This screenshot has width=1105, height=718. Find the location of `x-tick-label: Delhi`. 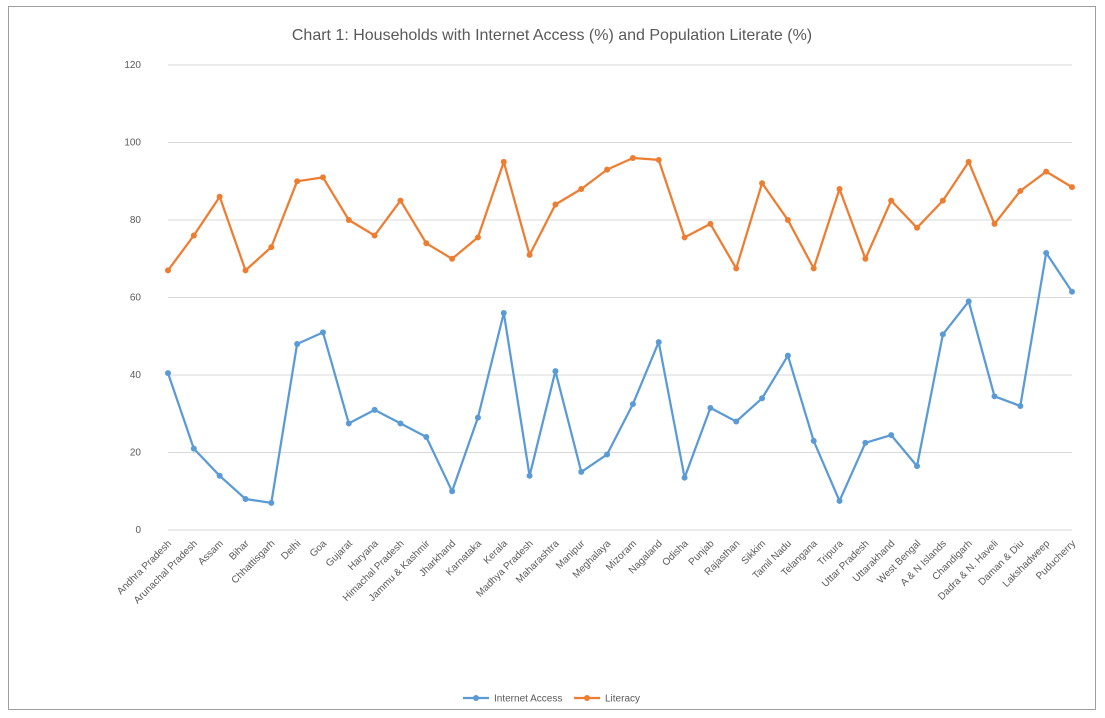

x-tick-label: Delhi is located at coordinates (291, 550).